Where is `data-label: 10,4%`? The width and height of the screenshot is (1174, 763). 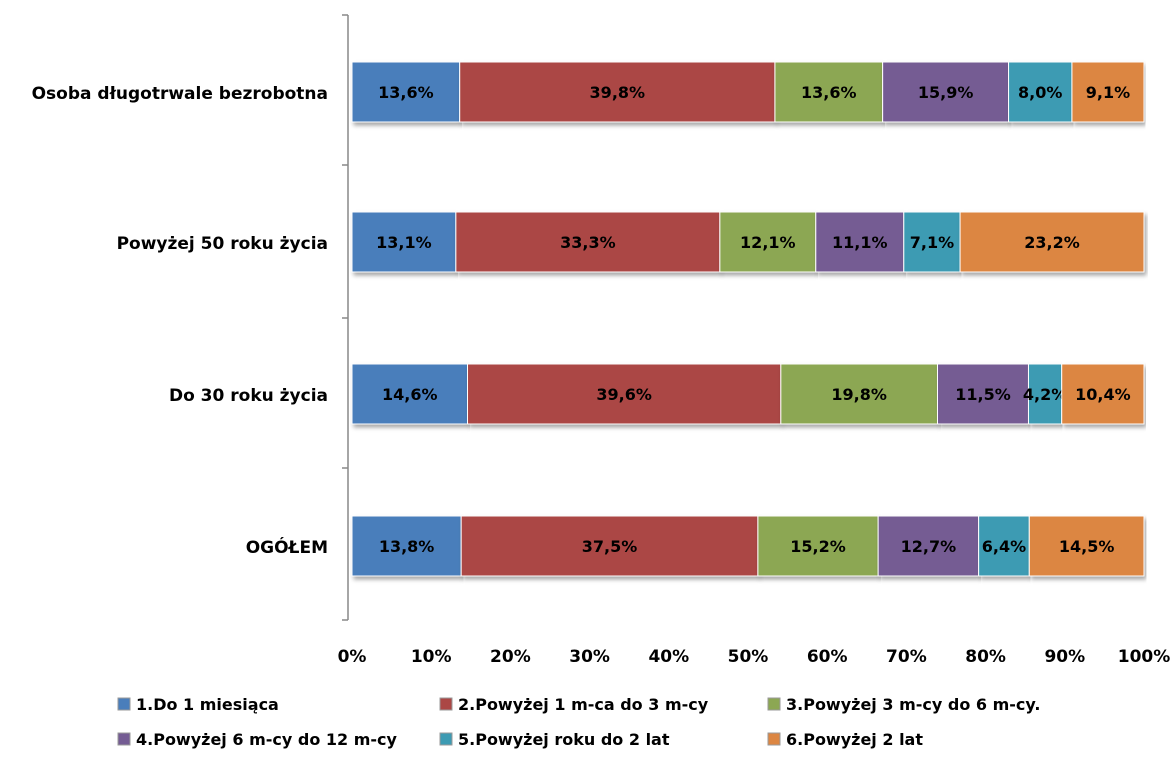 data-label: 10,4% is located at coordinates (1103, 394).